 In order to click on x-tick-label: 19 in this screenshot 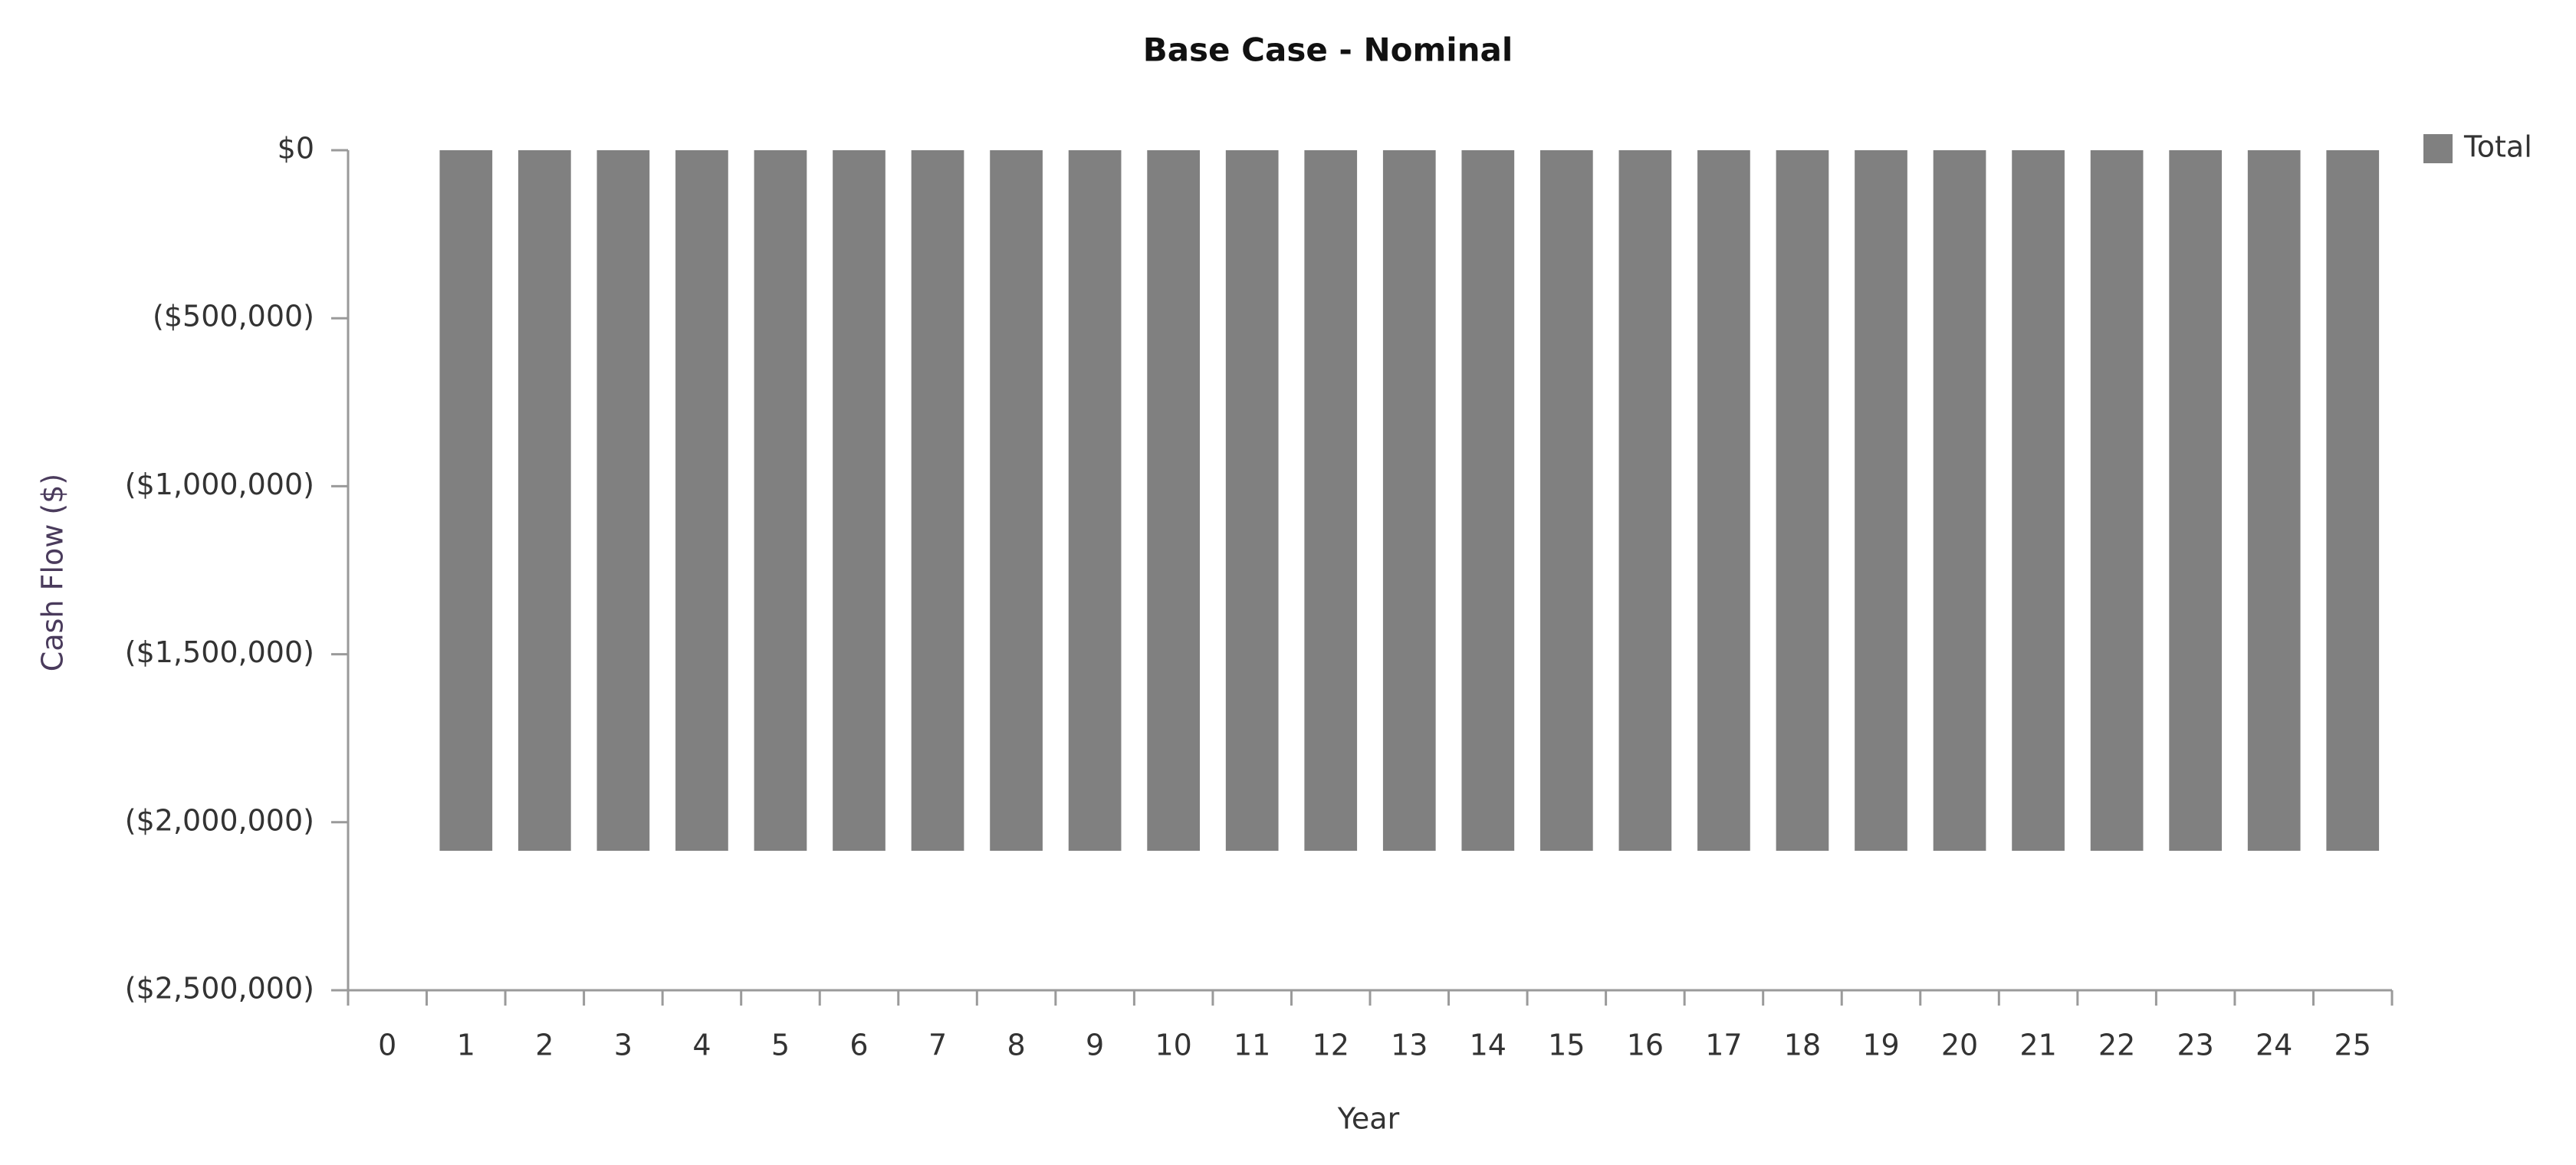, I will do `click(1881, 1045)`.